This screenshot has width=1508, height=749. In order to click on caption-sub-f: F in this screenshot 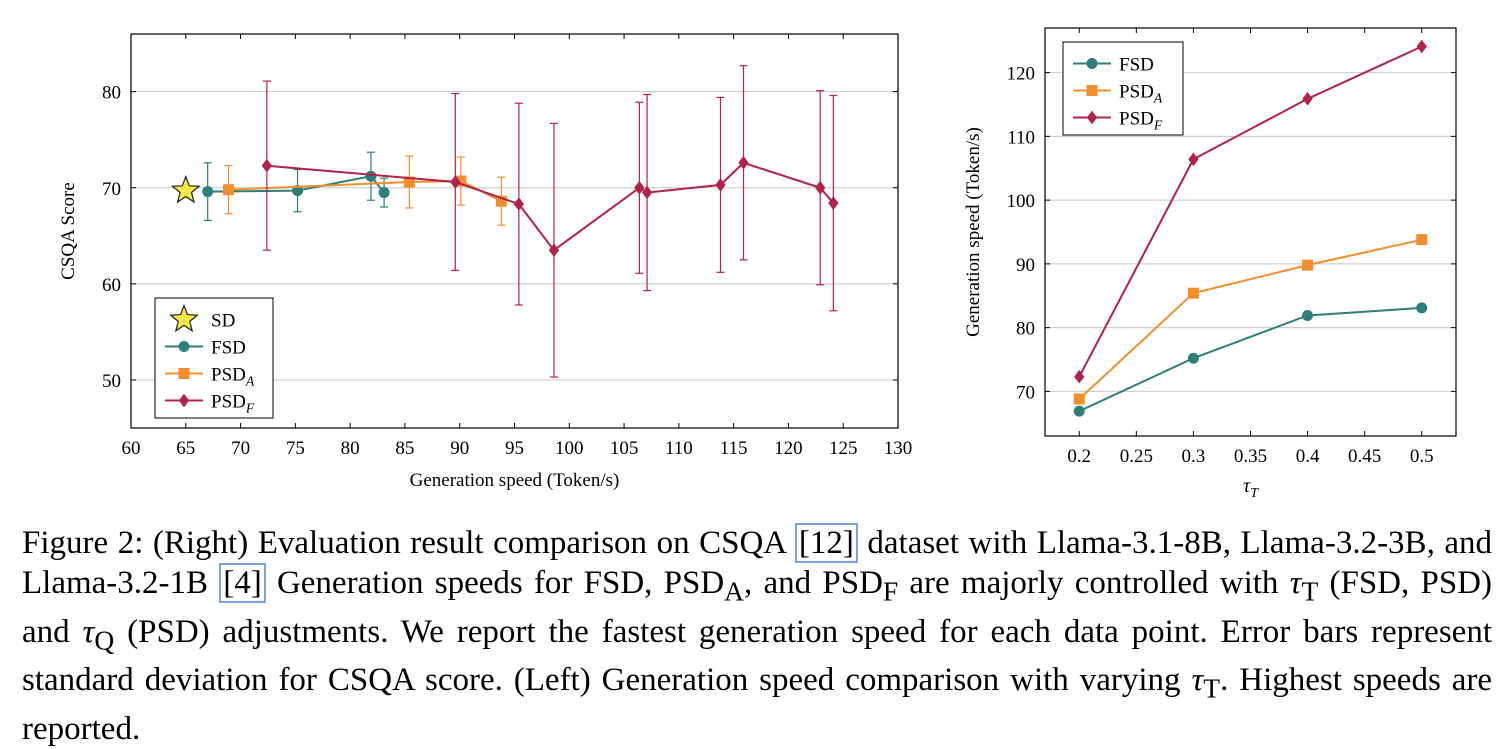, I will do `click(890, 591)`.